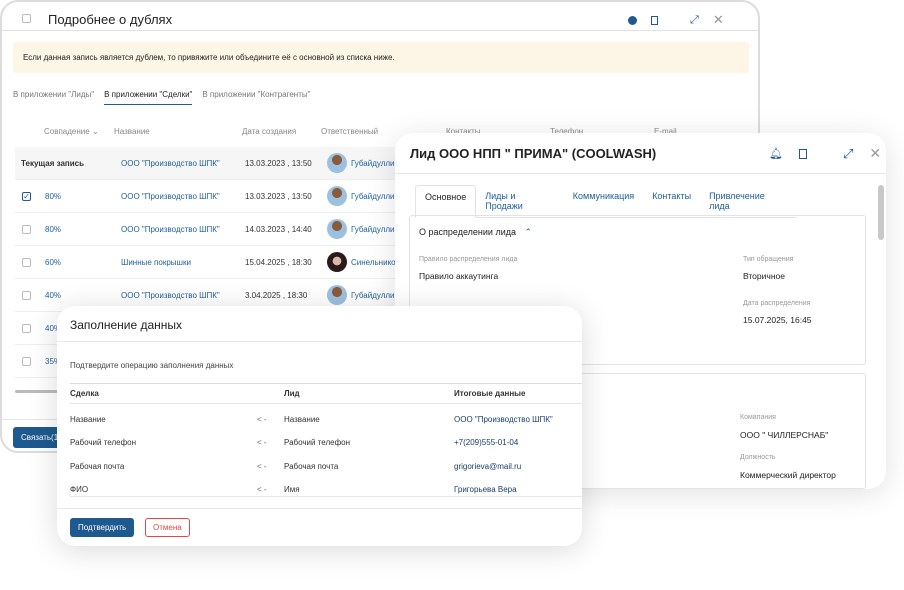  What do you see at coordinates (110, 19) in the screenshot?
I see `window-title: Подробнее о дублях` at bounding box center [110, 19].